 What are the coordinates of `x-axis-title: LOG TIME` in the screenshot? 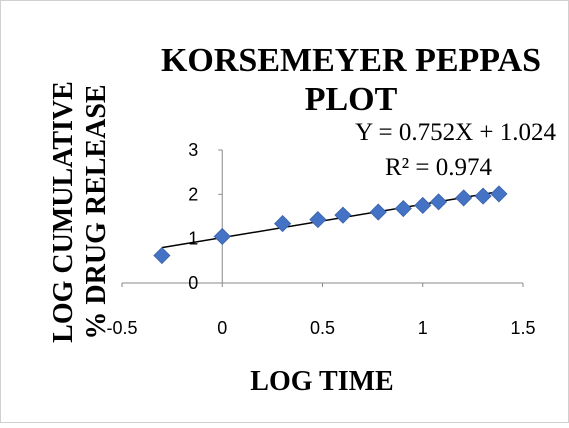 It's located at (321, 381).